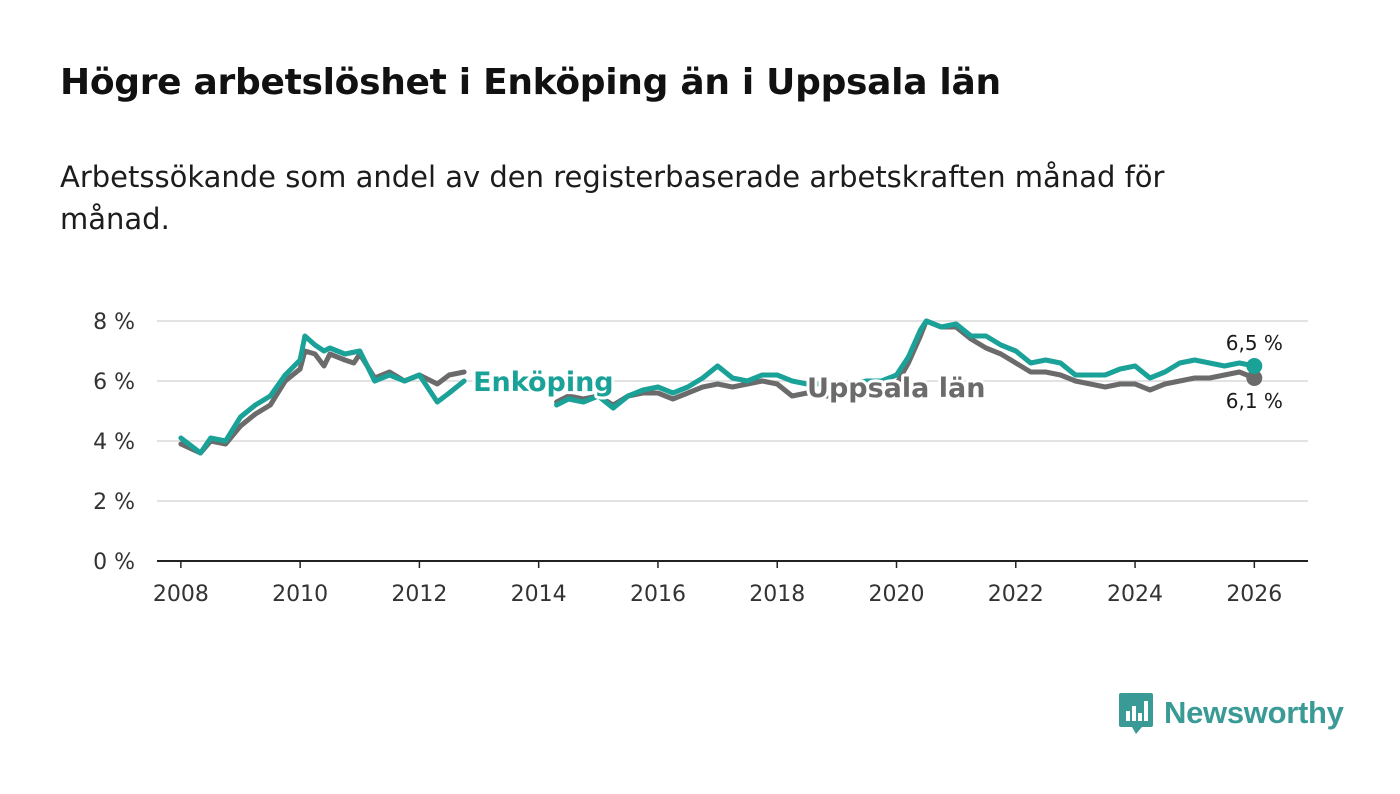  What do you see at coordinates (114, 382) in the screenshot?
I see `y-tick-label: 6 %` at bounding box center [114, 382].